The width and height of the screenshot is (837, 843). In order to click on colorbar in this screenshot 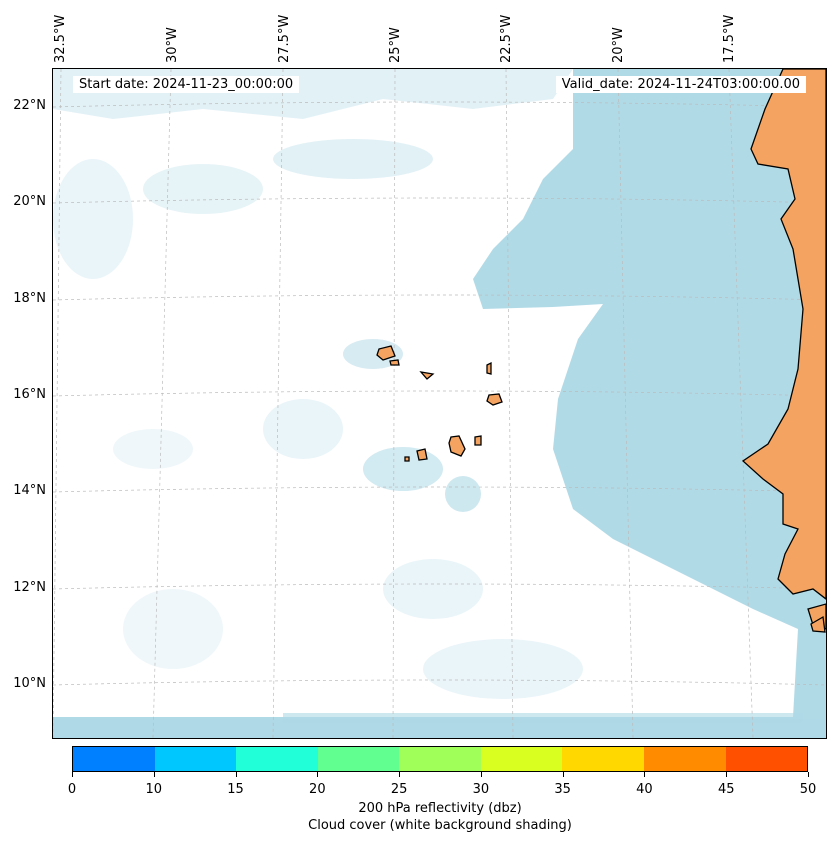, I will do `click(440, 759)`.